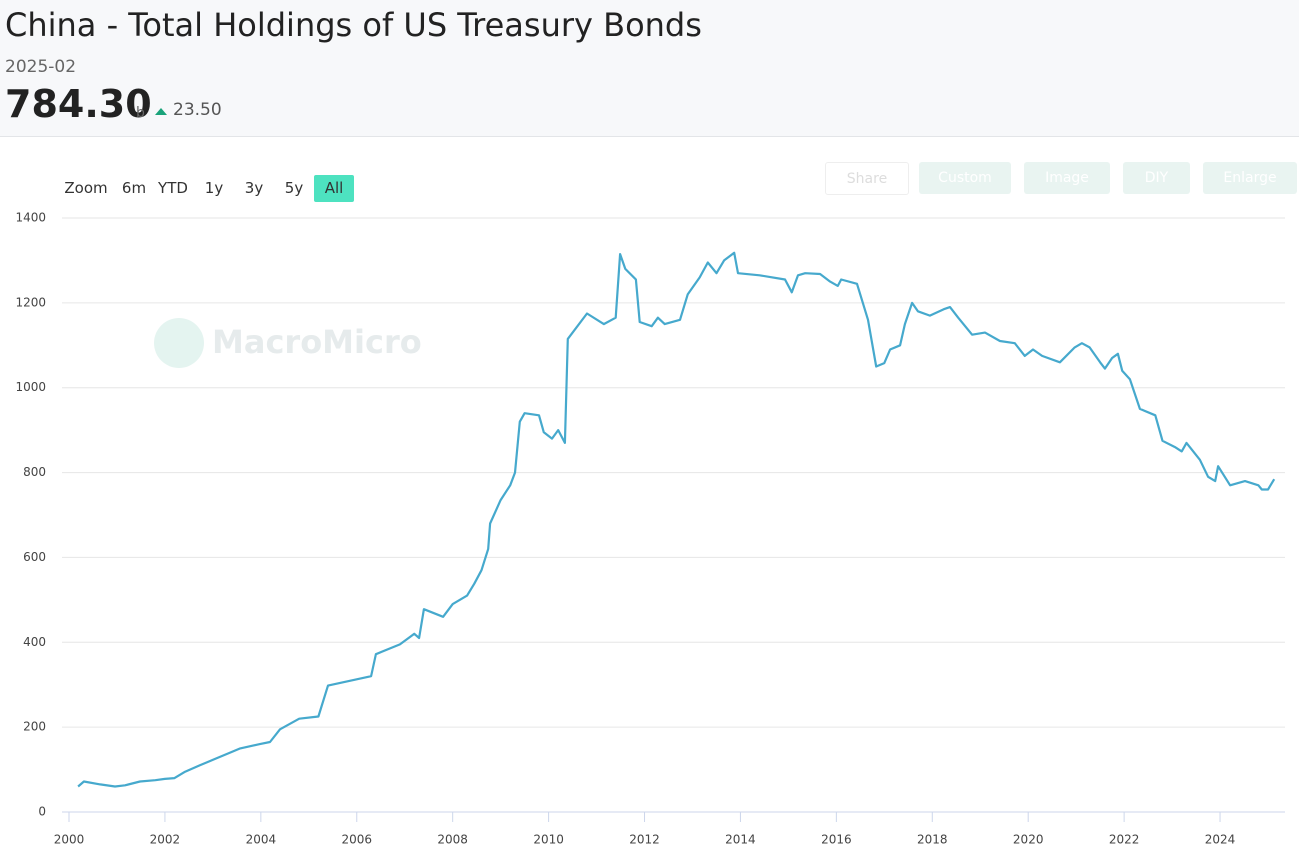 The width and height of the screenshot is (1299, 855). Describe the element at coordinates (42, 812) in the screenshot. I see `y-tick-label: 0` at that location.